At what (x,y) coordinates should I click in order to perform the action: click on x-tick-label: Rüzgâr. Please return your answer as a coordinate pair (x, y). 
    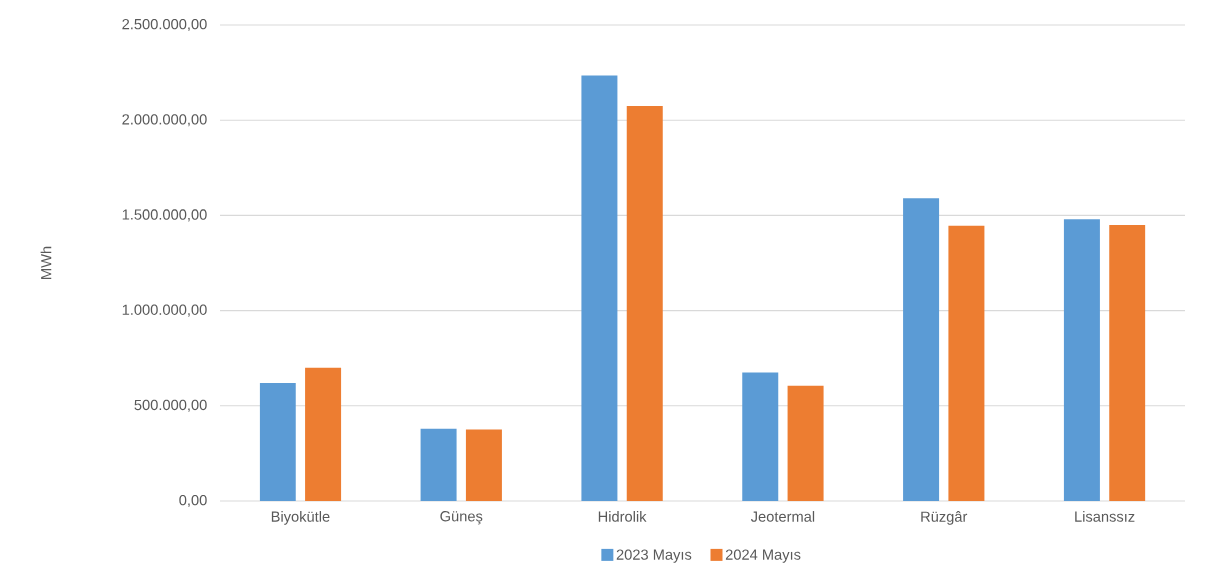
    Looking at the image, I should click on (944, 518).